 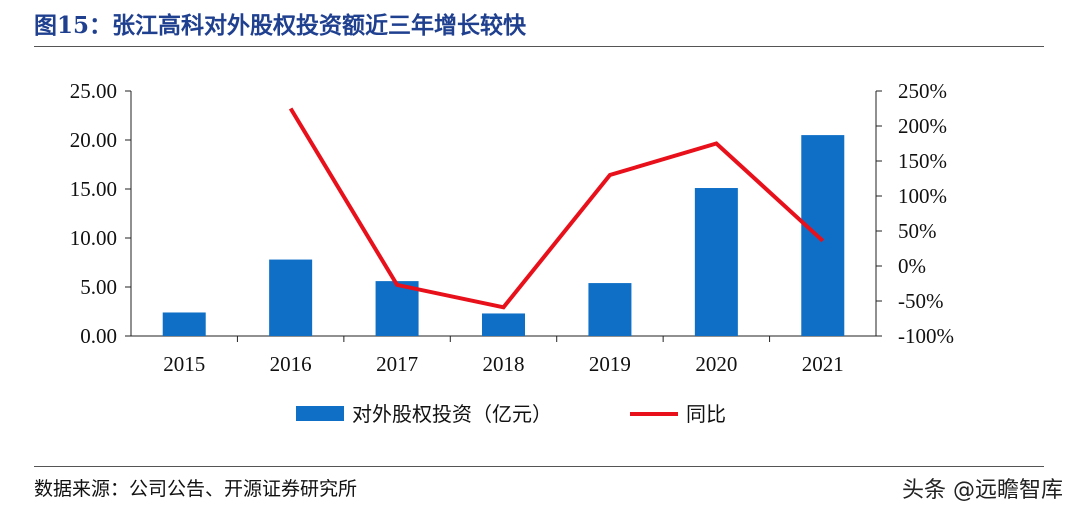 I want to click on x-tick-label: 2016, so click(x=291, y=364).